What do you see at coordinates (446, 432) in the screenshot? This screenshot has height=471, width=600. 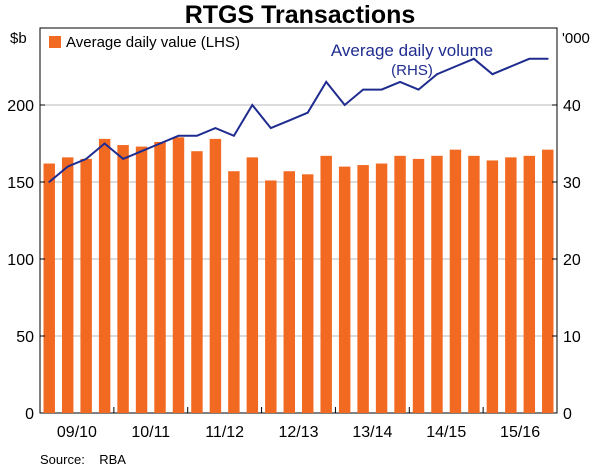 I see `x-tick-label: 14/15` at bounding box center [446, 432].